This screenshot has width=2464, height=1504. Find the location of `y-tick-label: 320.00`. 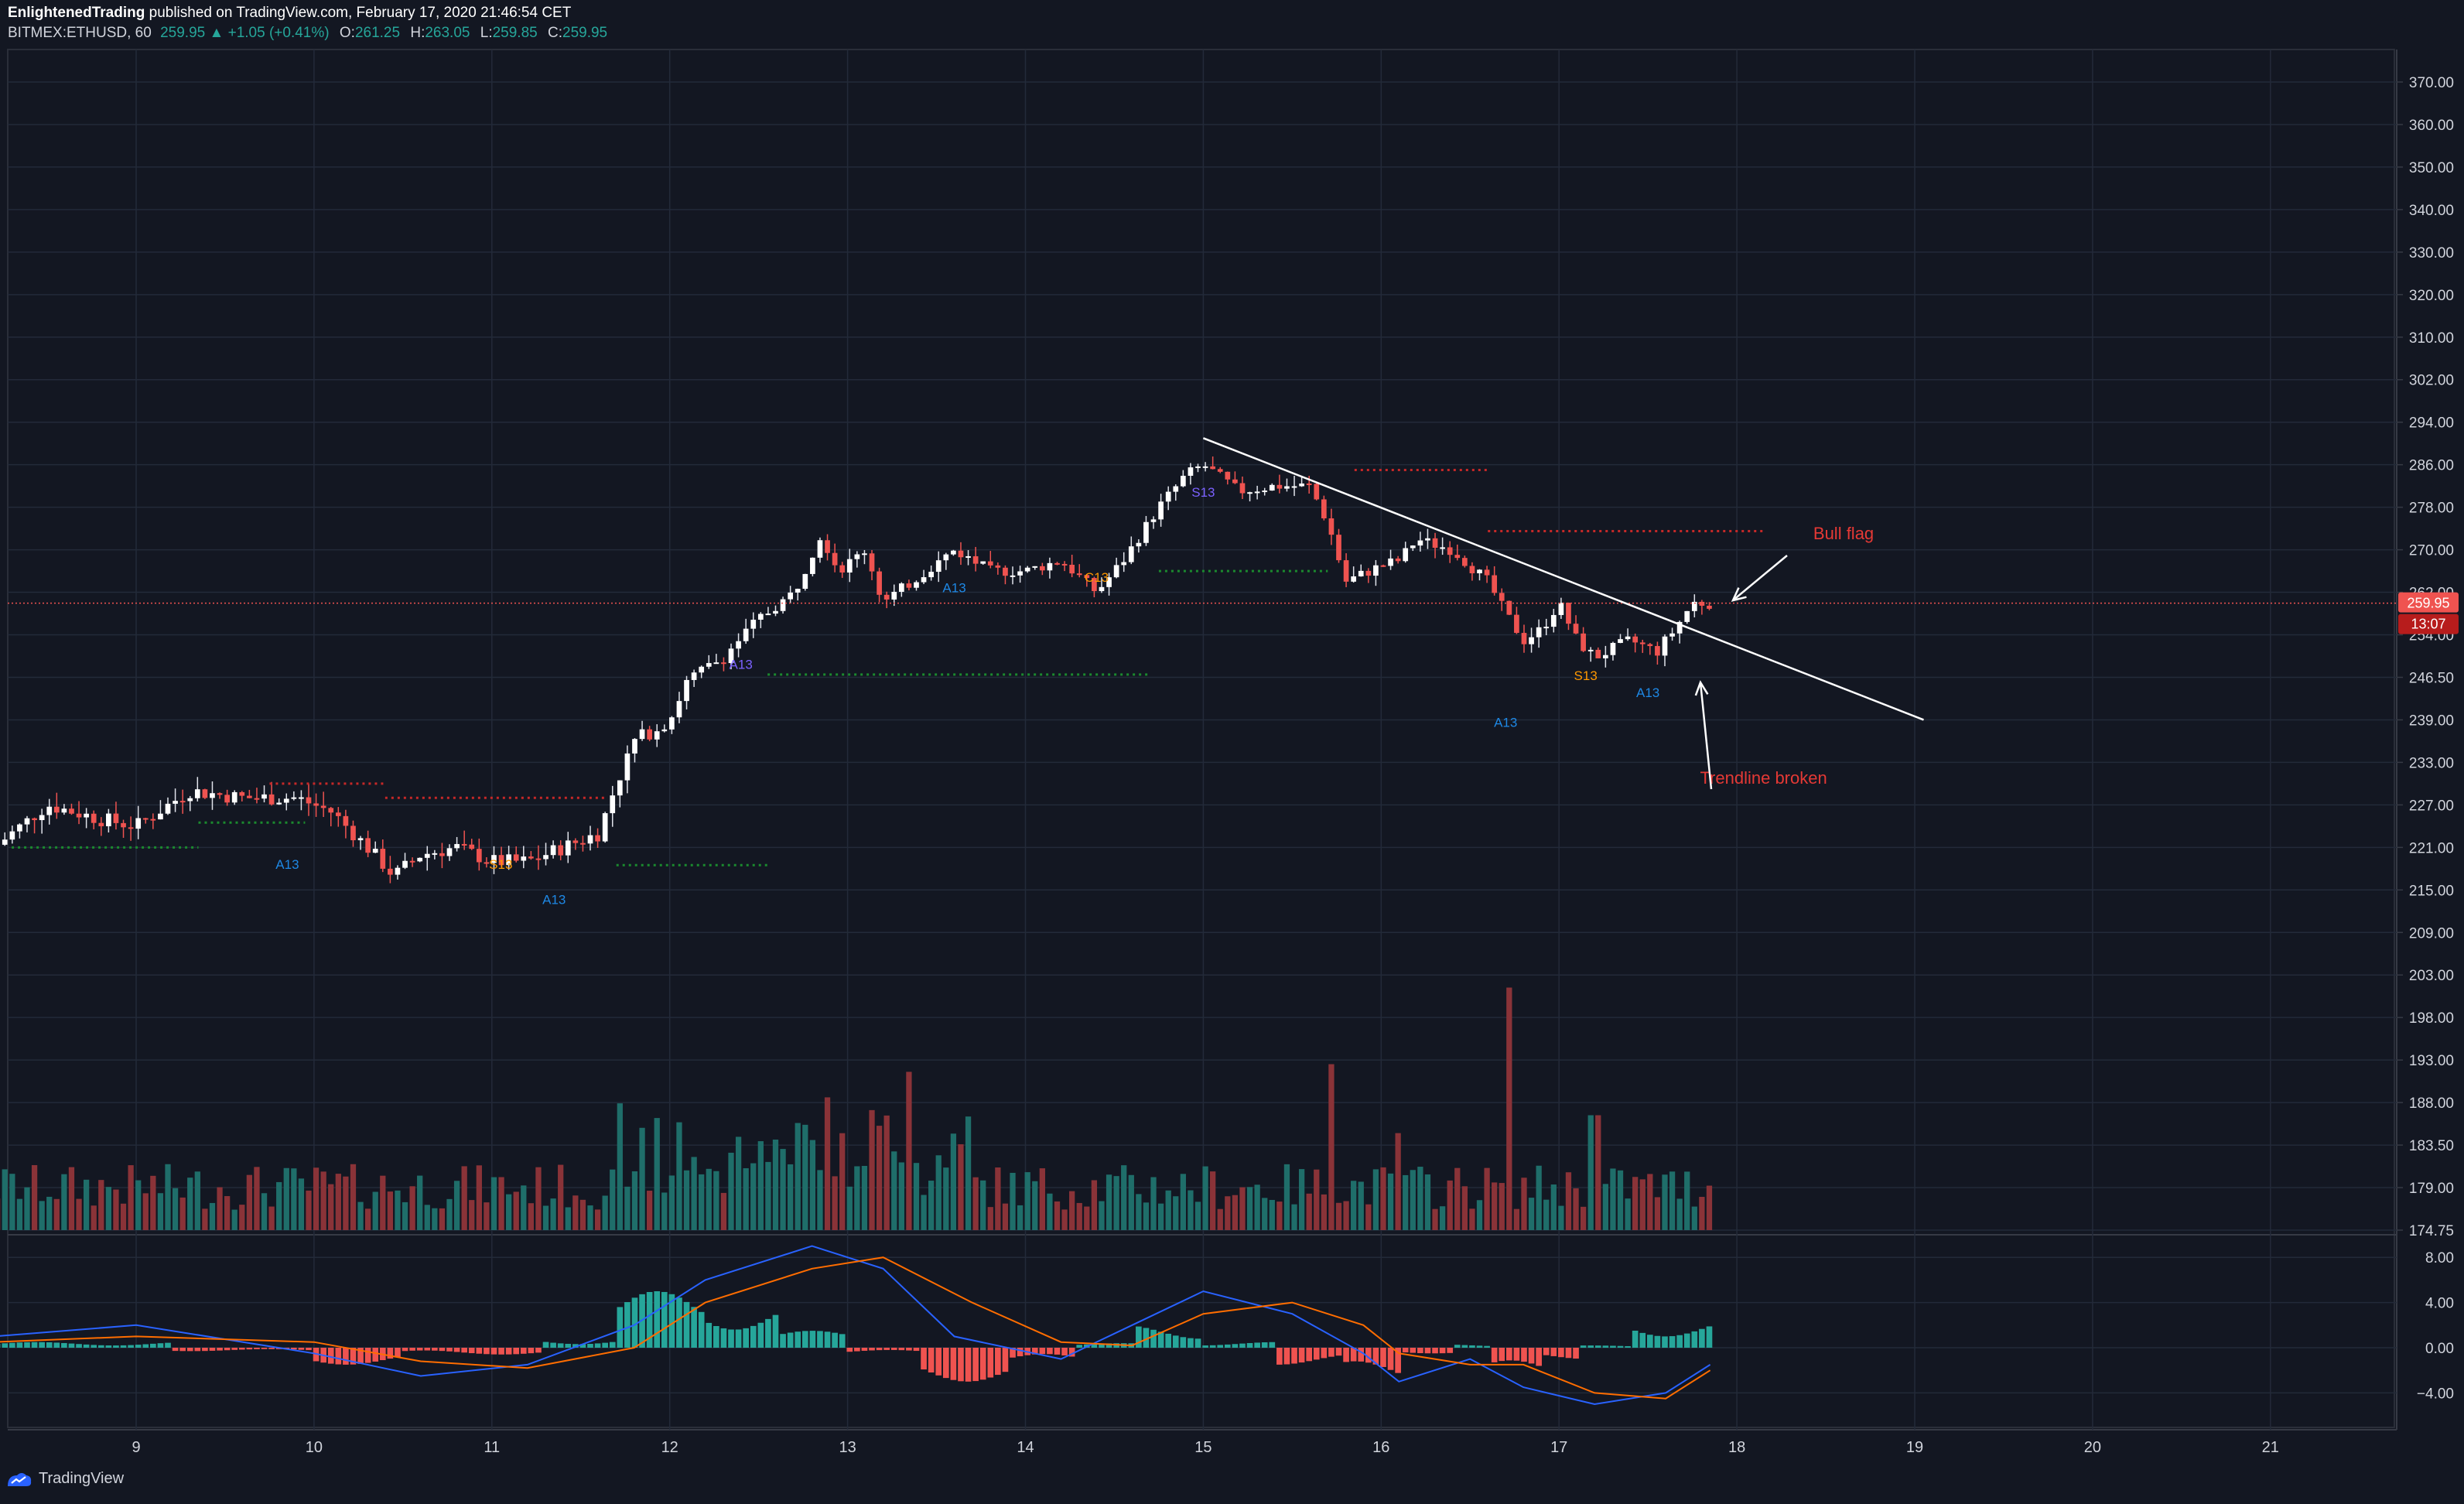

y-tick-label: 320.00 is located at coordinates (2431, 296).